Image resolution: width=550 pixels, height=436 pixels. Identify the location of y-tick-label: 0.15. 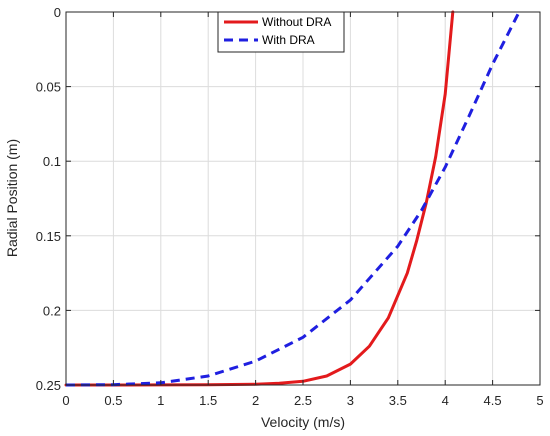
(48, 236).